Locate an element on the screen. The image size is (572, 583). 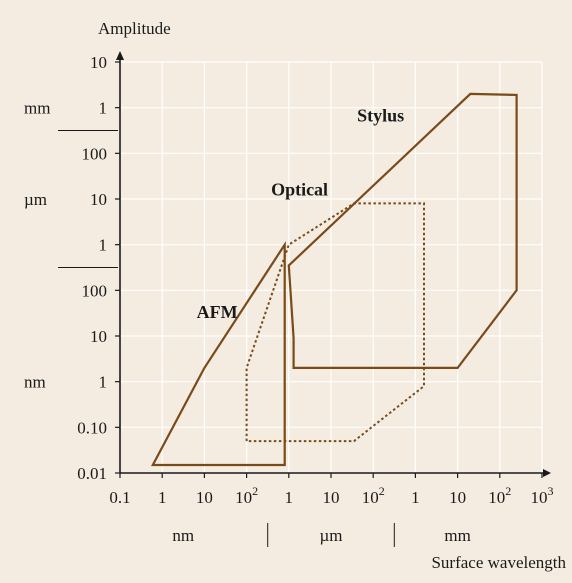
y-axis-title: Amplitude is located at coordinates (134, 28).